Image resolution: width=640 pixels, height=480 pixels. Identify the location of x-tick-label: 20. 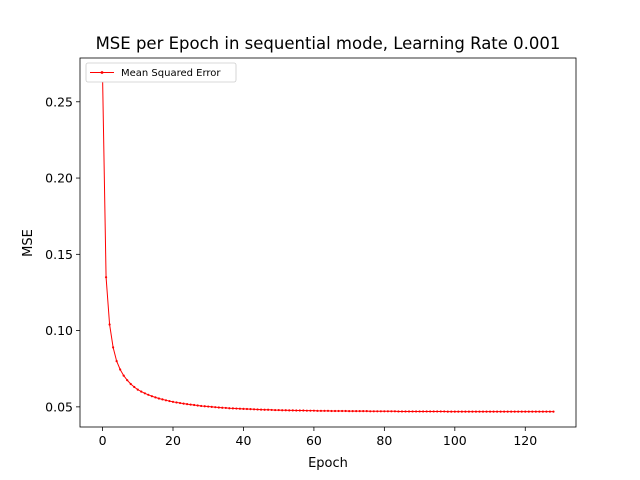
(173, 440).